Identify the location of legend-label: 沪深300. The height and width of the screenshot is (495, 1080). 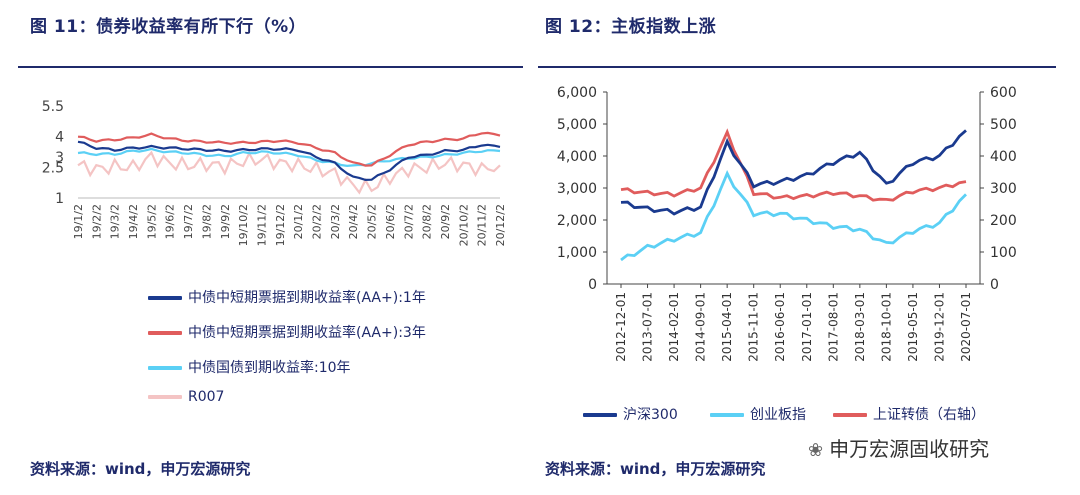
(650, 415).